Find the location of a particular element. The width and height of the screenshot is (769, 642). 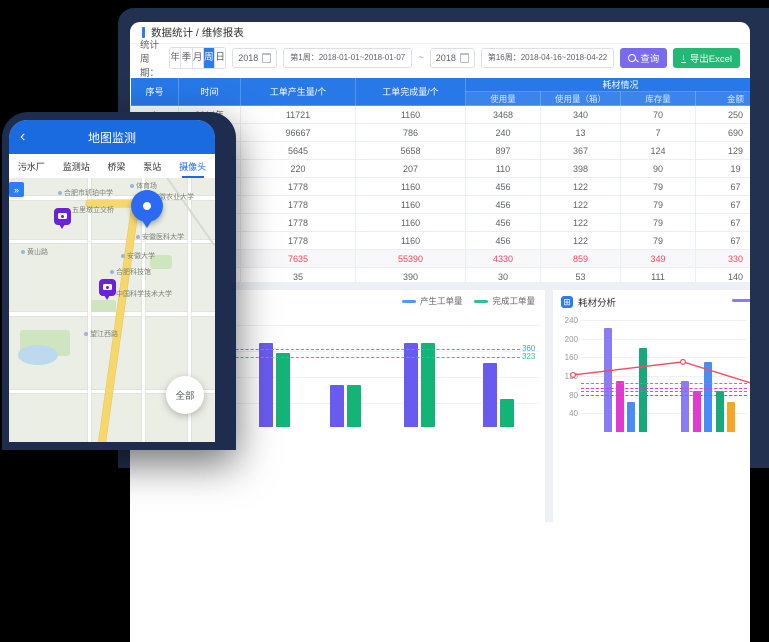

col-header-created: 工单产生量/个 is located at coordinates (298, 91).